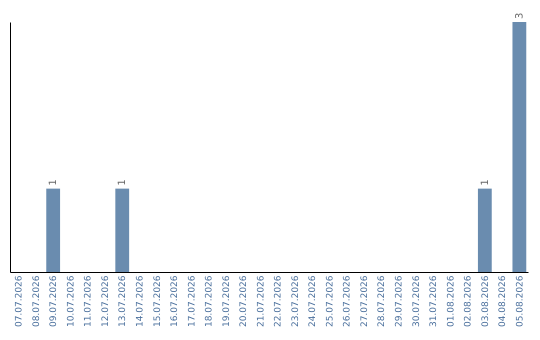 This screenshot has width=540, height=340. Describe the element at coordinates (295, 301) in the screenshot. I see `x-tick-label: 23.07.2026` at that location.